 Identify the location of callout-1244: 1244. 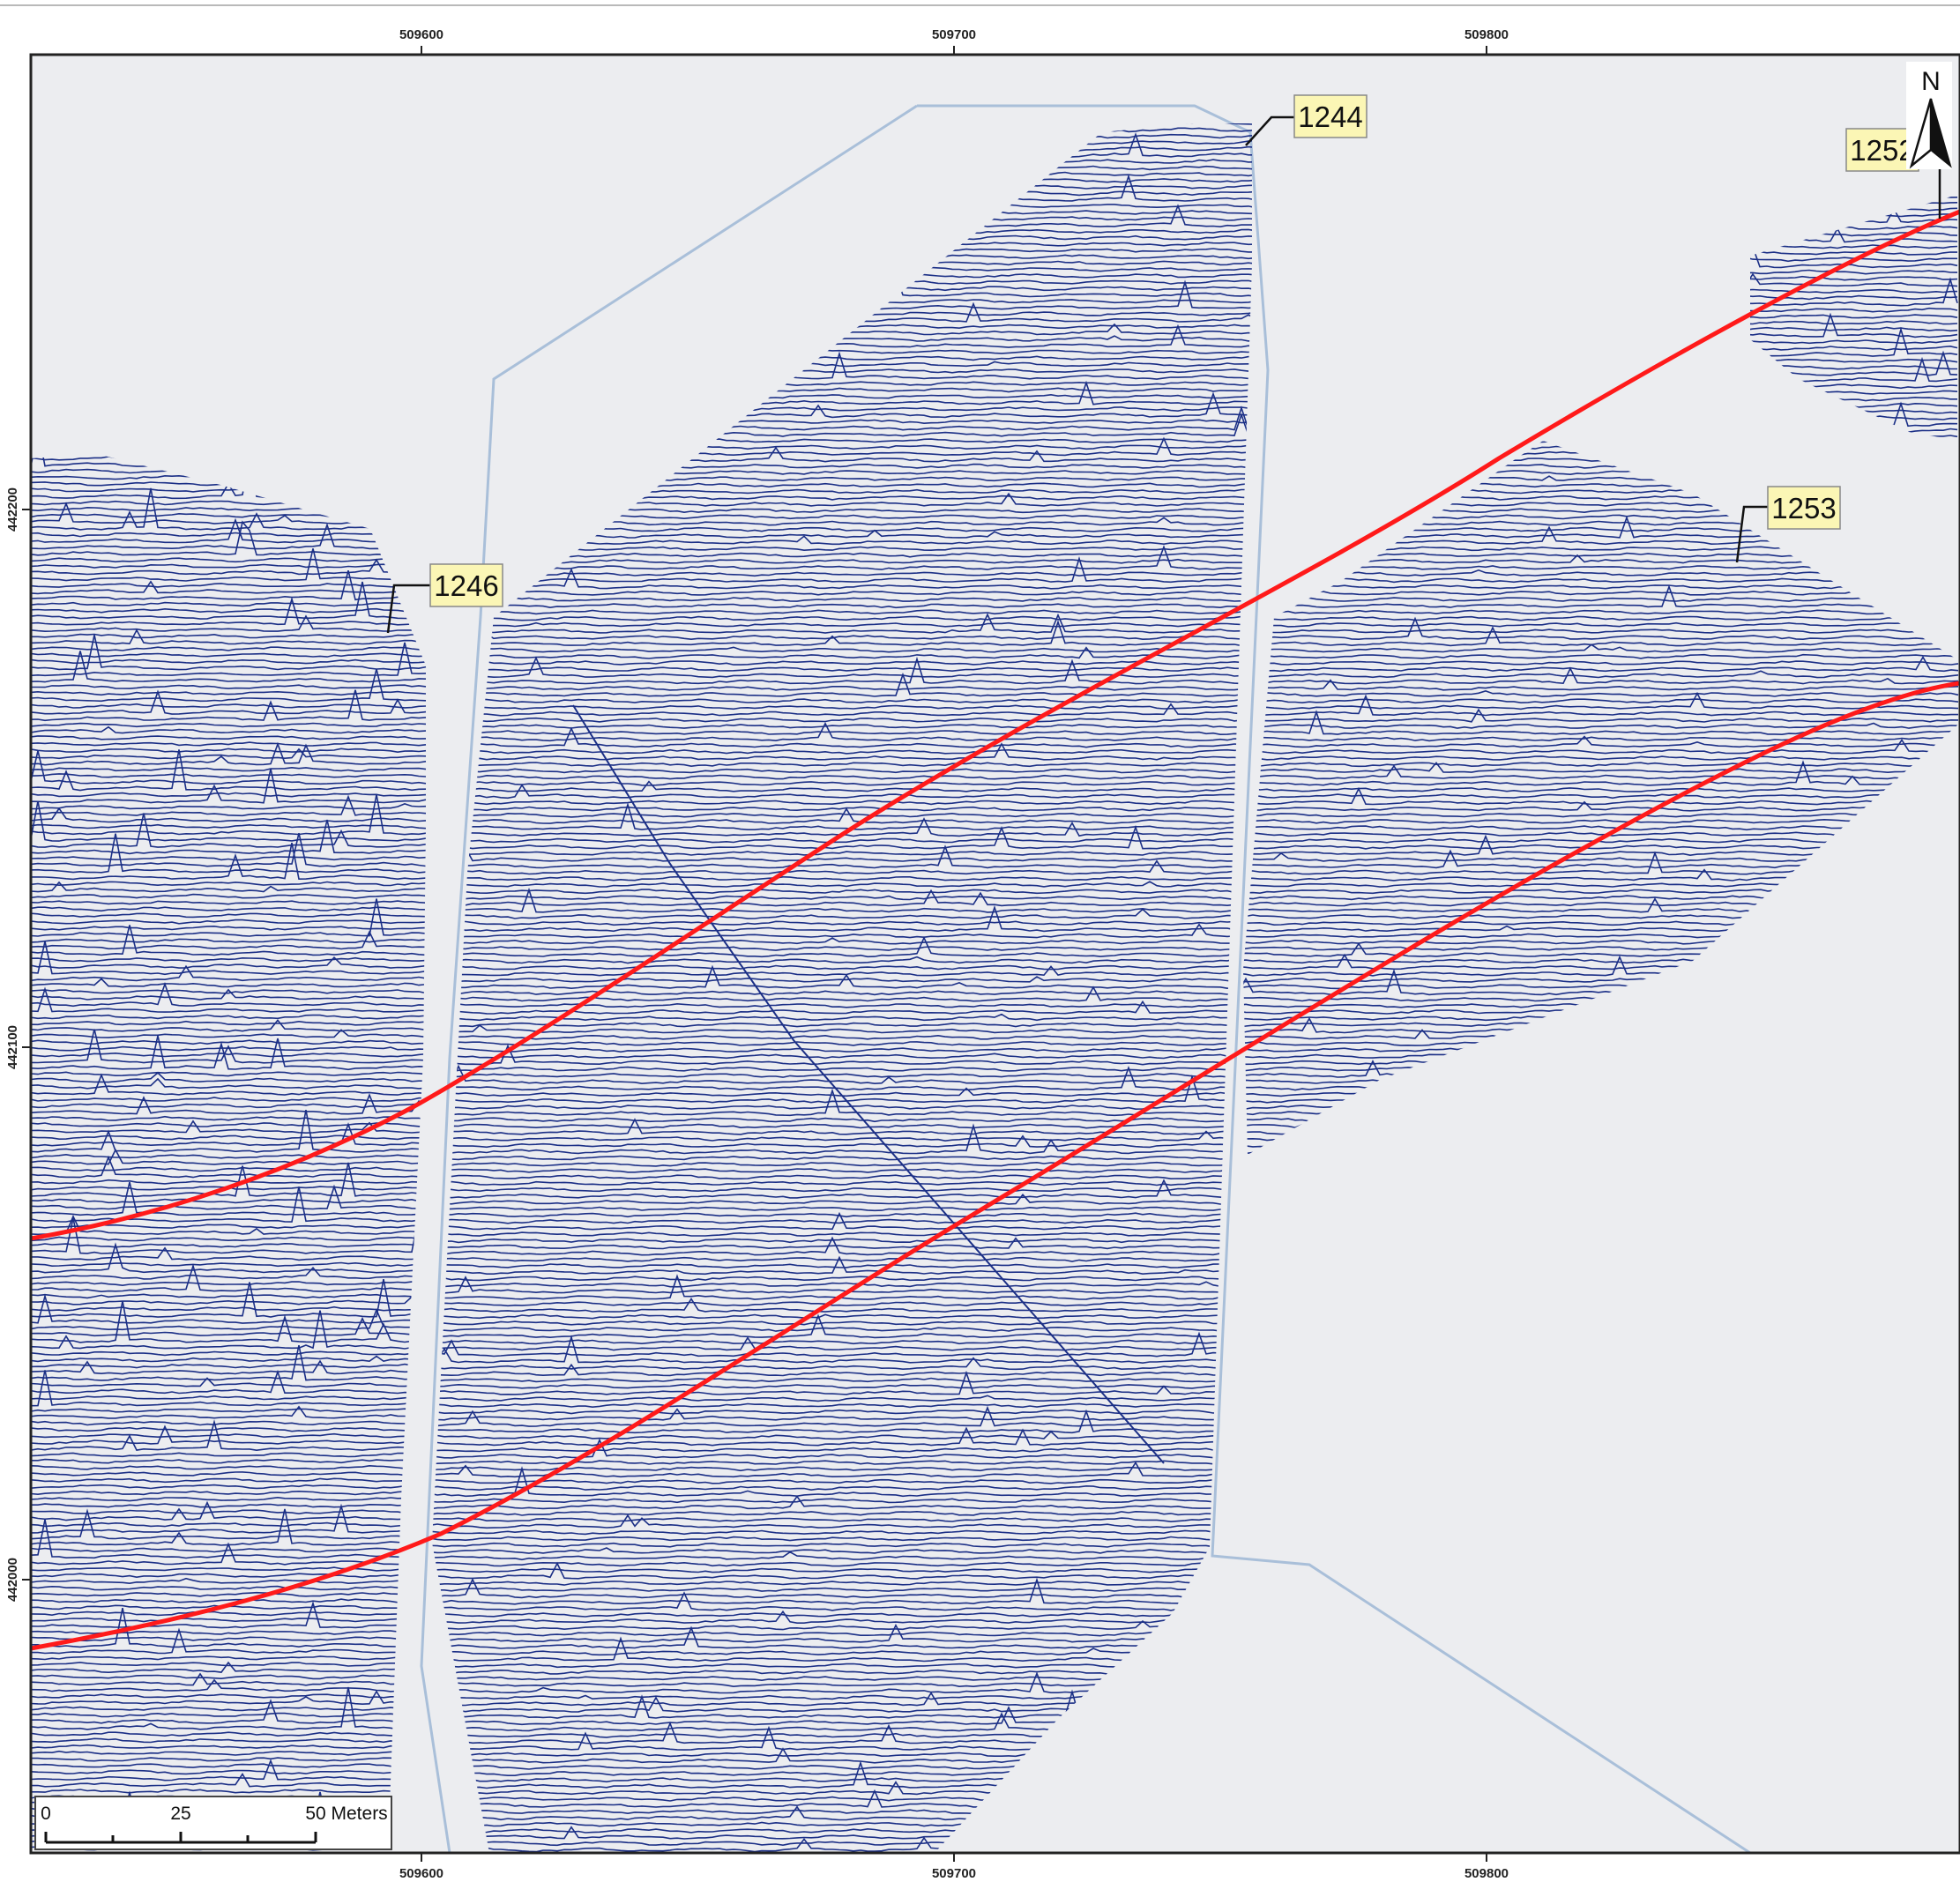
(1306, 120).